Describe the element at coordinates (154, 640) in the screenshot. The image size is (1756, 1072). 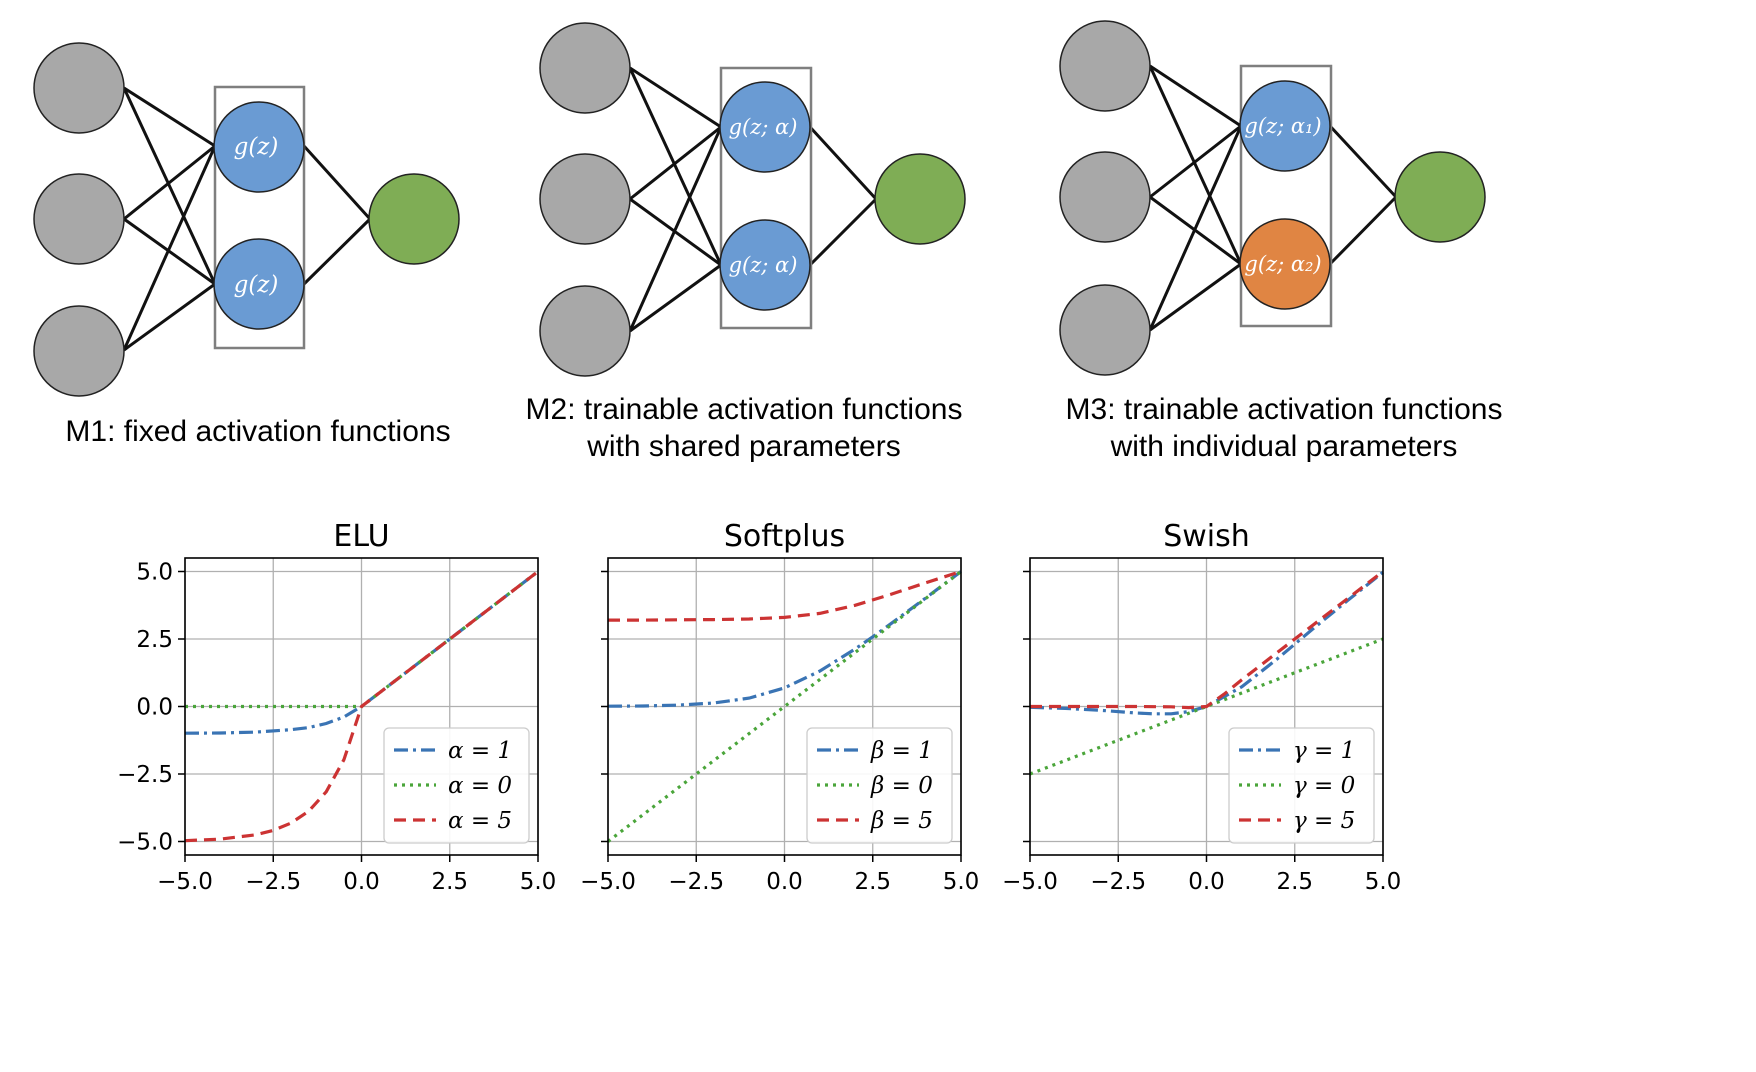
I see `y-tick-label: 2.5` at that location.